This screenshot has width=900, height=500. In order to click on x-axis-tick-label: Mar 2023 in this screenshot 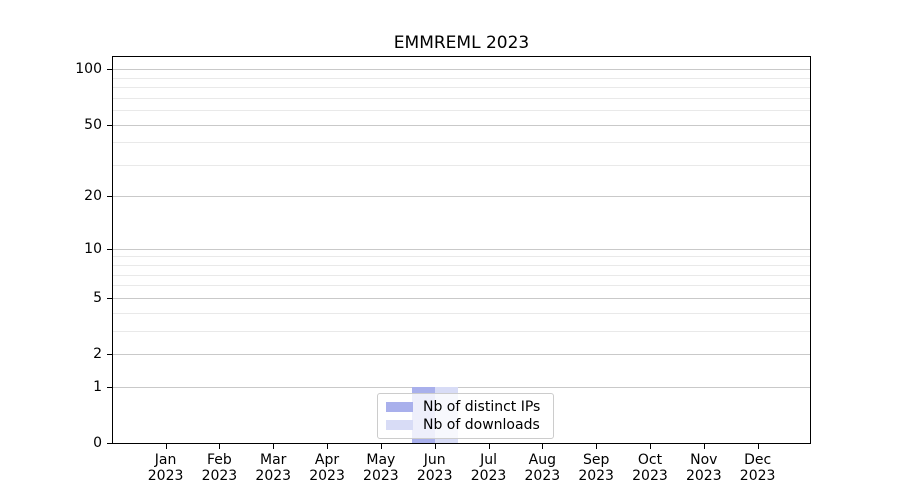, I will do `click(273, 468)`.